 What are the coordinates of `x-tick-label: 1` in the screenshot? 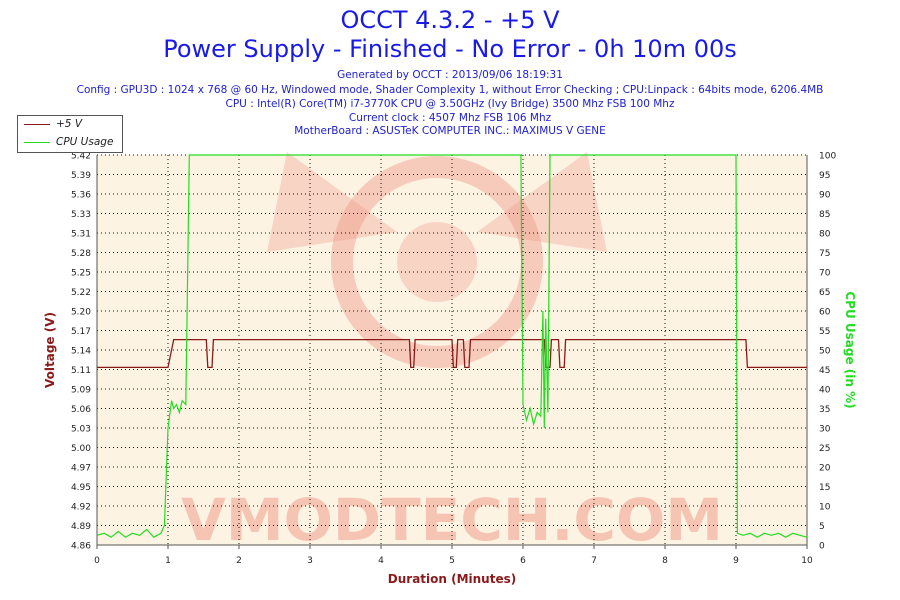 It's located at (168, 561).